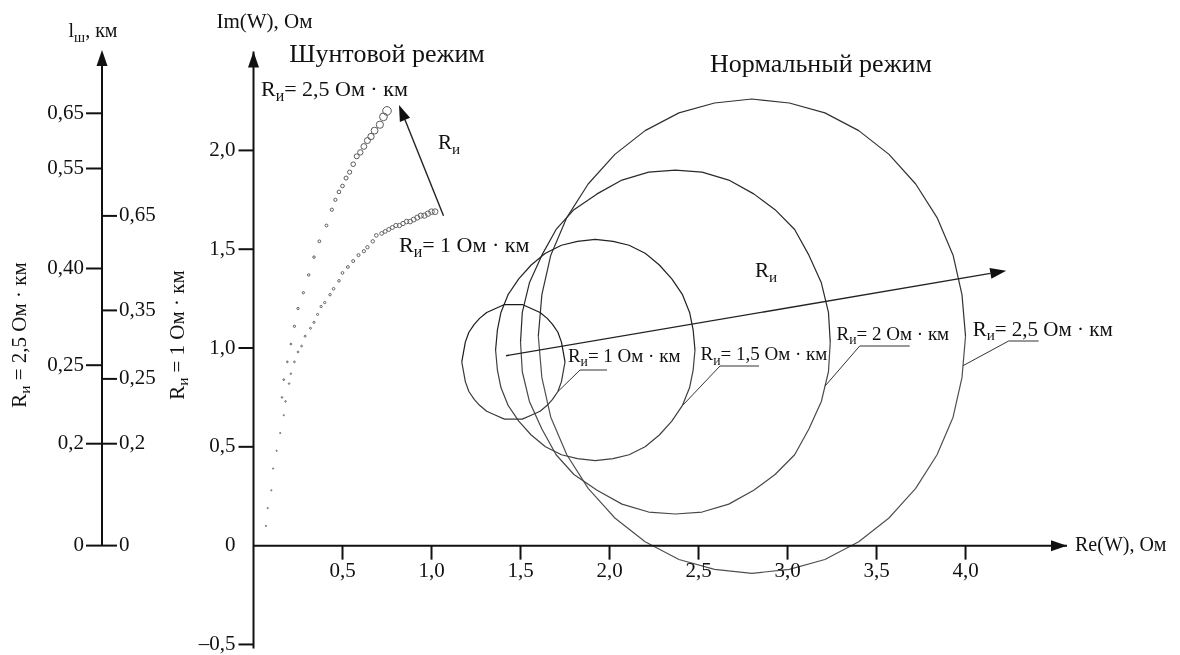 The width and height of the screenshot is (1180, 655). Describe the element at coordinates (264, 21) in the screenshot. I see `y-axis-title: Im(W), Ом` at that location.